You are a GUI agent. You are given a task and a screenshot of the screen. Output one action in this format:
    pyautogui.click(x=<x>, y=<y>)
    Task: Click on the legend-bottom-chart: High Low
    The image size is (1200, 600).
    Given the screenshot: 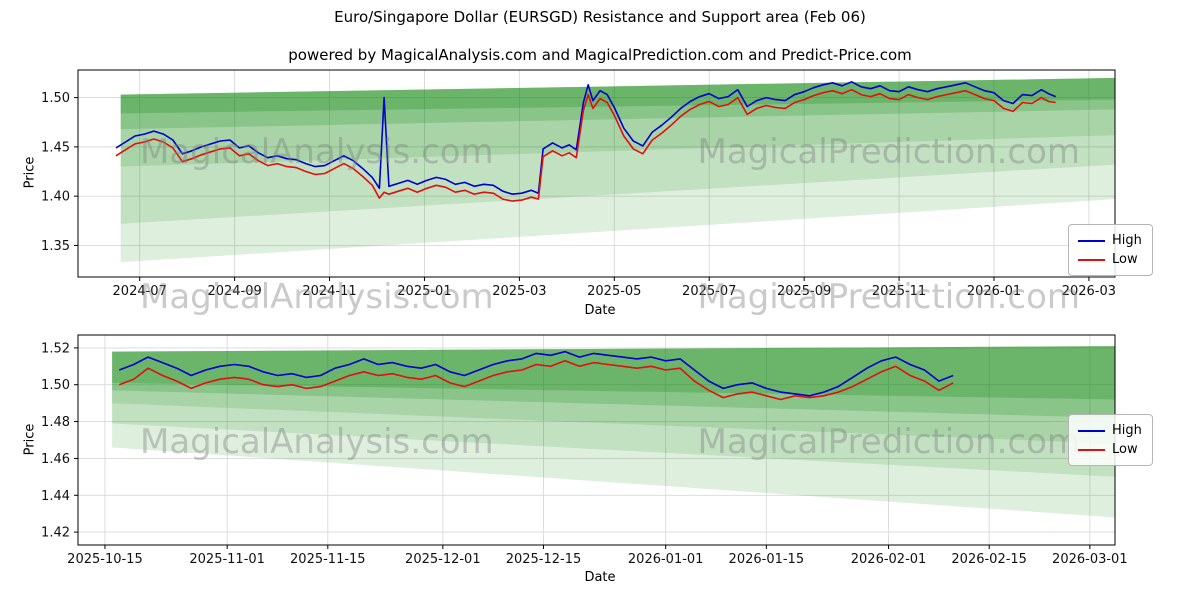 What is the action you would take?
    pyautogui.click(x=1110, y=440)
    